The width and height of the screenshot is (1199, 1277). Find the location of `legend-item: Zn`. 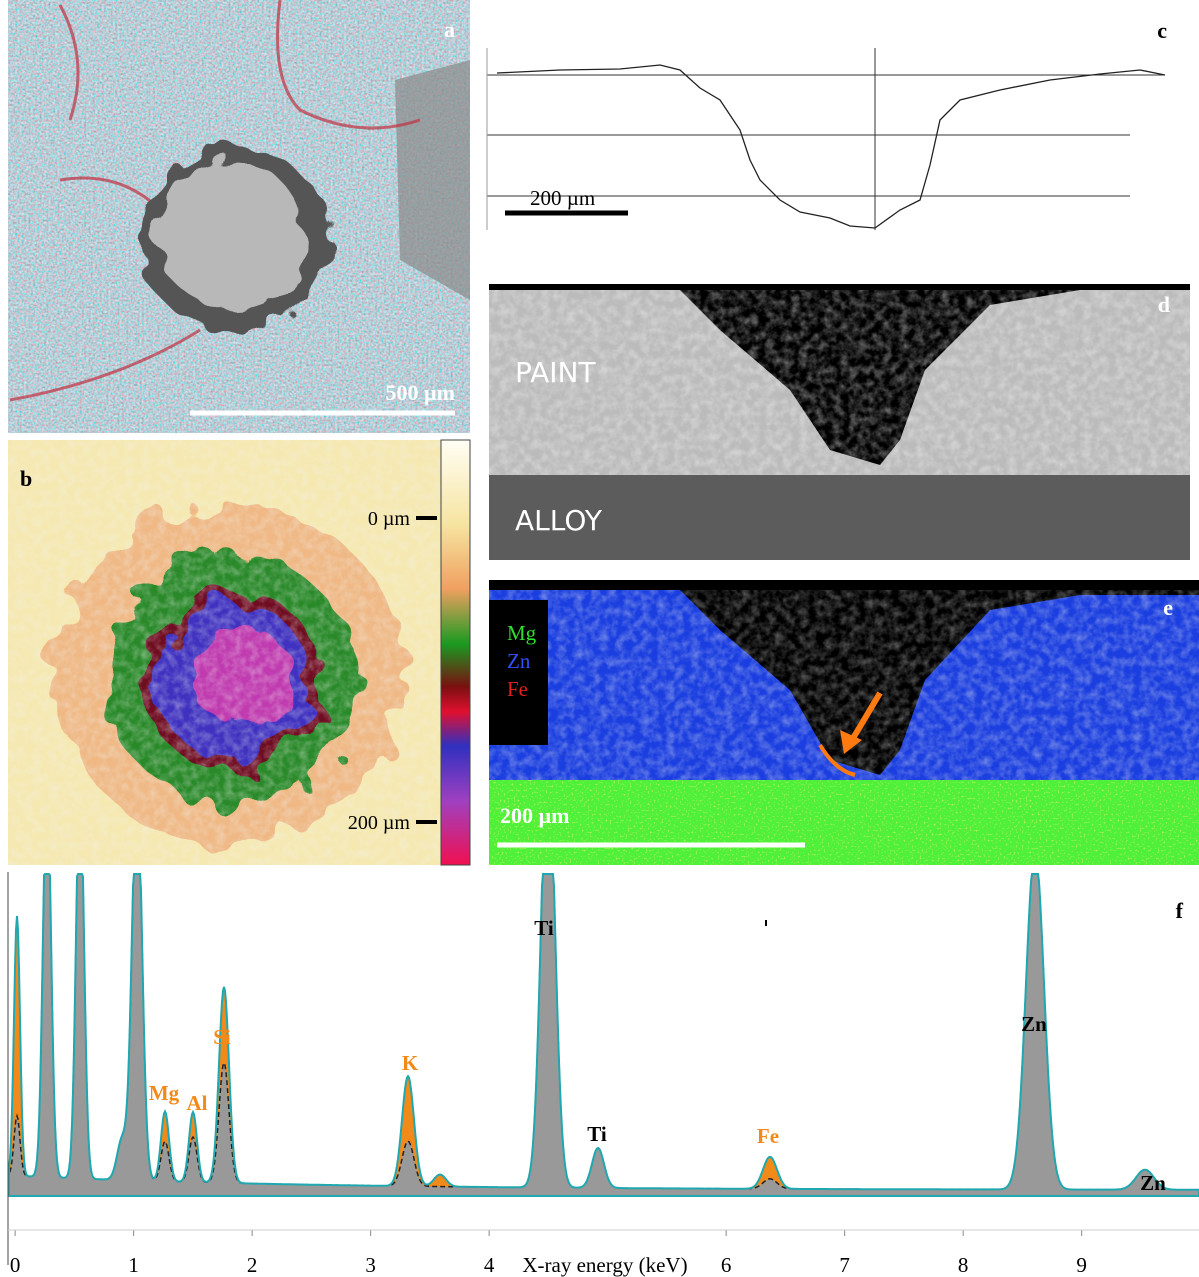

legend-item: Zn is located at coordinates (519, 661).